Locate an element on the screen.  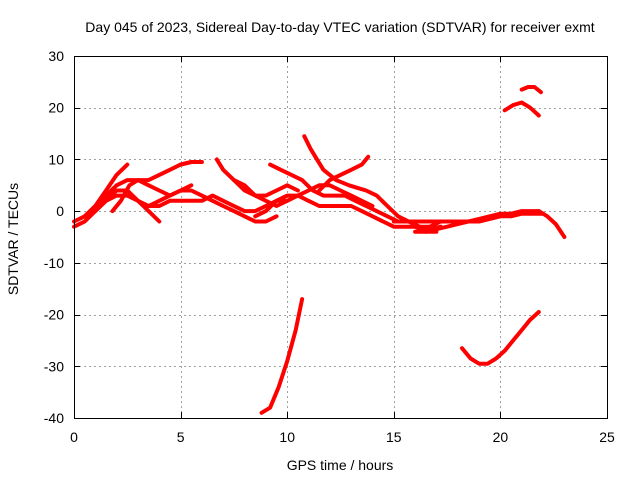
y-tick-label: -10 is located at coordinates (54, 263).